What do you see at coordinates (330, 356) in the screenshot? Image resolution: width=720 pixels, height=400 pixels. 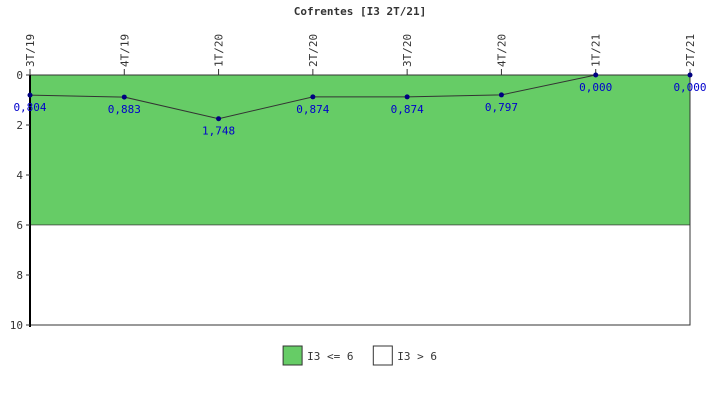 I see `legend-label: I3 <= 6` at bounding box center [330, 356].